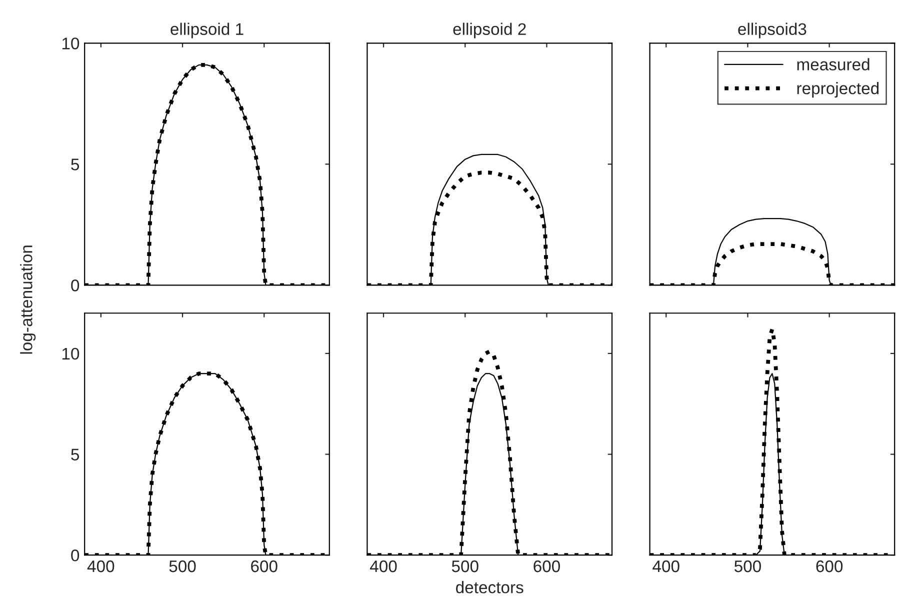 The width and height of the screenshot is (900, 608). I want to click on legend-label: measured, so click(833, 64).